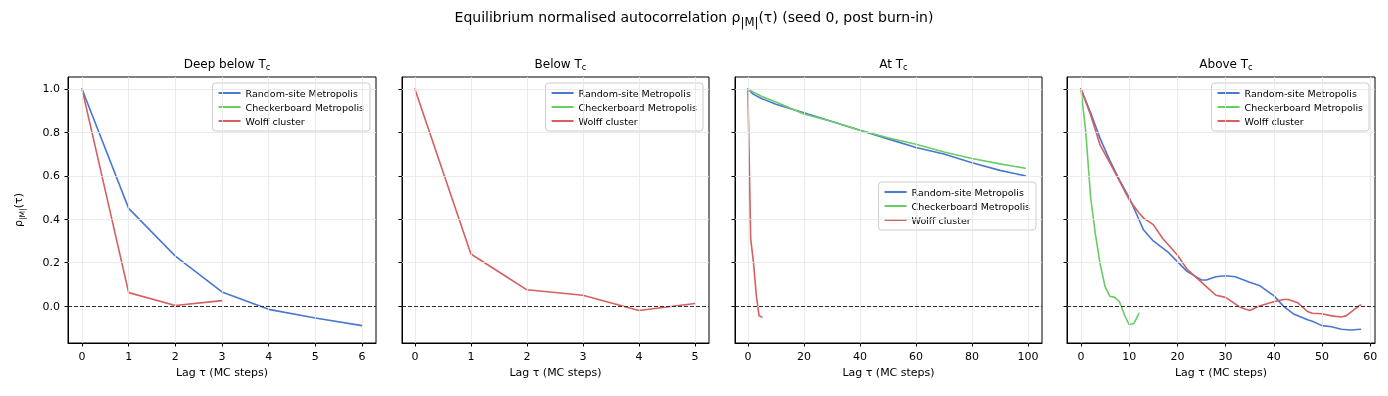 Image resolution: width=1388 pixels, height=396 pixels. What do you see at coordinates (362, 356) in the screenshot?
I see `x-tick-label: 6` at bounding box center [362, 356].